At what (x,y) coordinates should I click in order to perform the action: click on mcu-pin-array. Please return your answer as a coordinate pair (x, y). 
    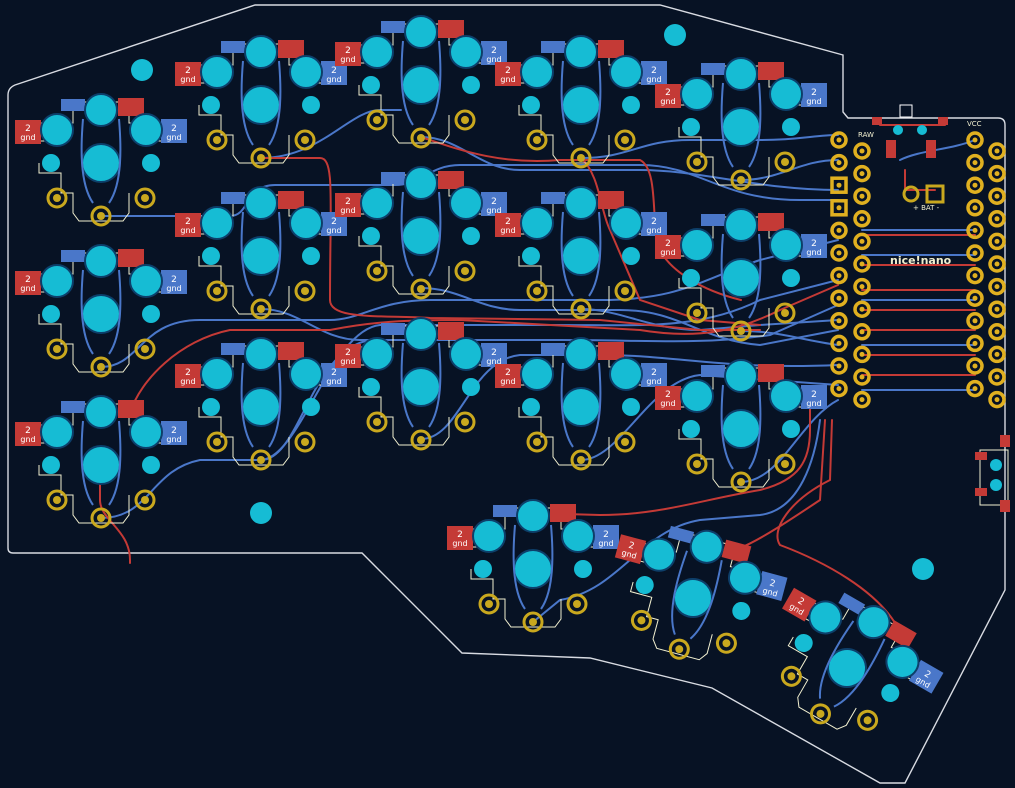
    Looking at the image, I should click on (918, 270).